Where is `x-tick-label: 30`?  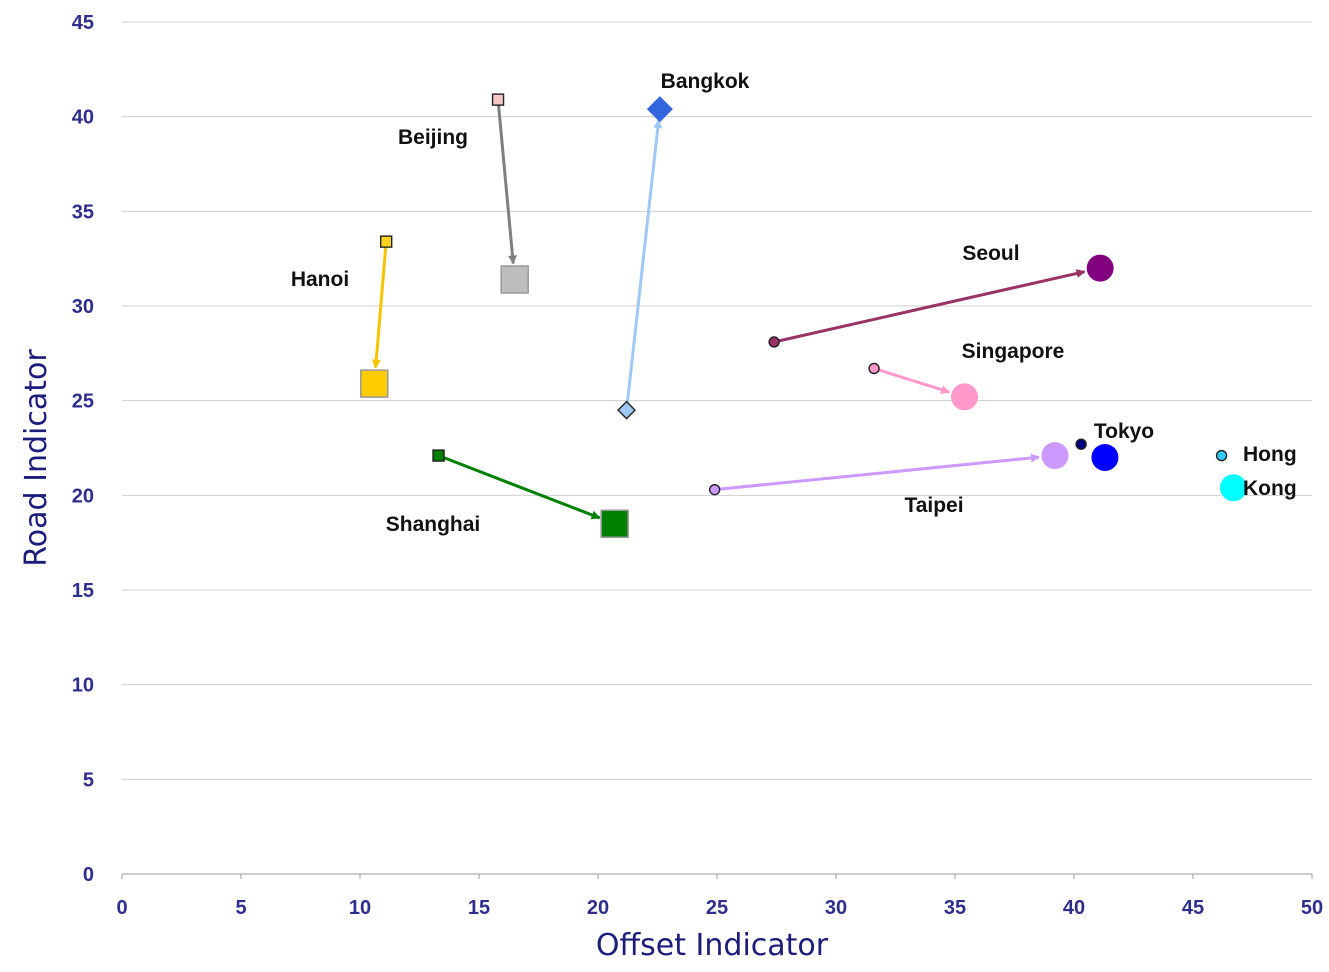 x-tick-label: 30 is located at coordinates (836, 908).